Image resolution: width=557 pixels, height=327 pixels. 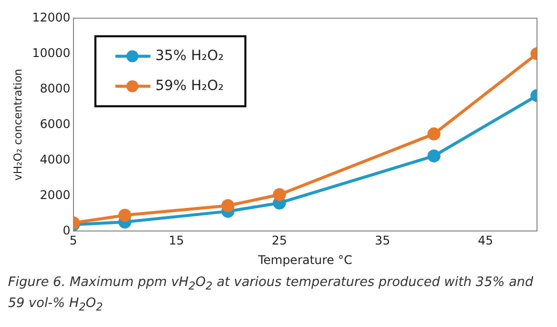 What do you see at coordinates (66, 230) in the screenshot?
I see `y-tick-label: 0` at bounding box center [66, 230].